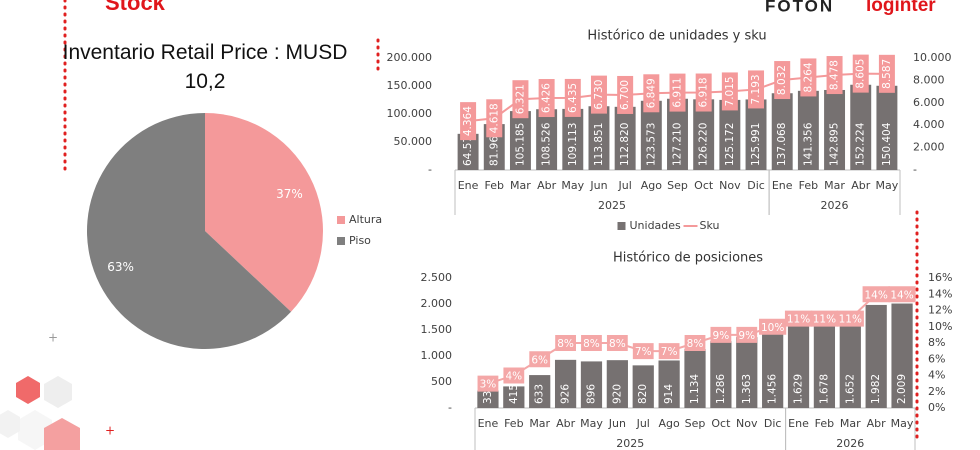 This screenshot has width=980, height=450. I want to click on logo: FOTON, so click(799, 7).